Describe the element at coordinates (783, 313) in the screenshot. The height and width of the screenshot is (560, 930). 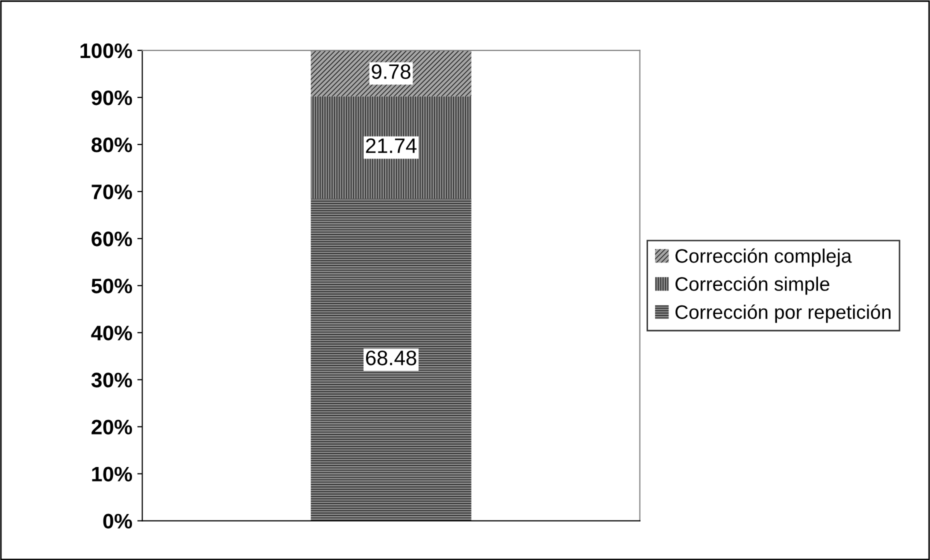
I see `legend-label: Corrección por repetición` at that location.